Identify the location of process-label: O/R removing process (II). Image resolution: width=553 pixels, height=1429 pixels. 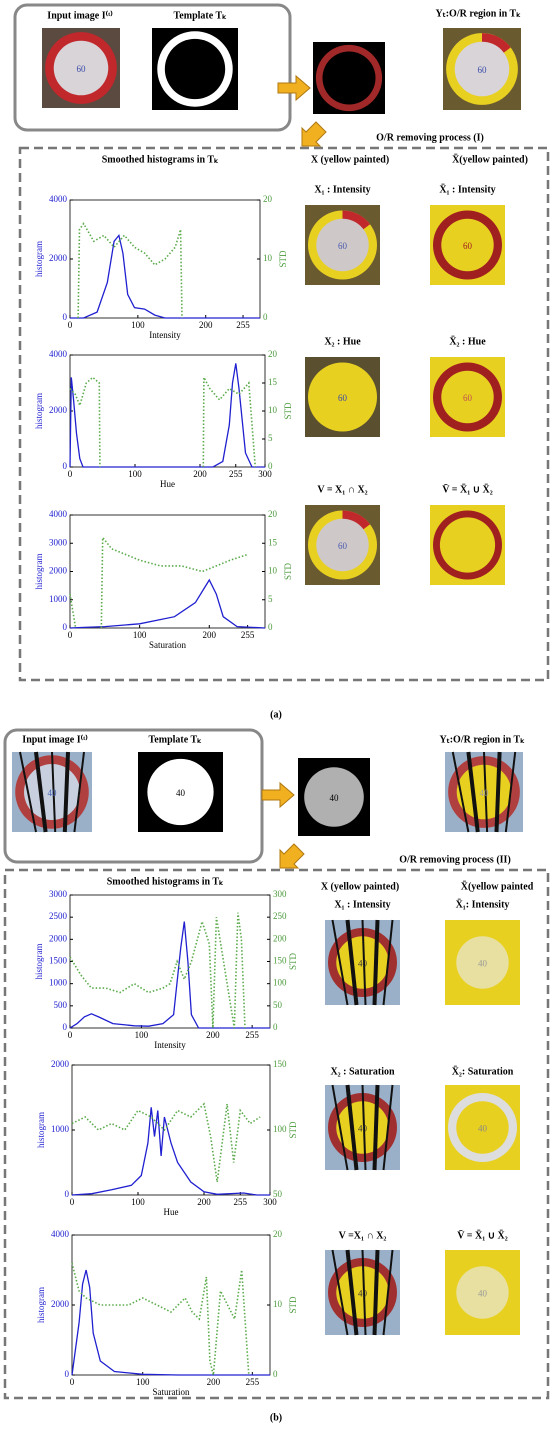
(455, 859).